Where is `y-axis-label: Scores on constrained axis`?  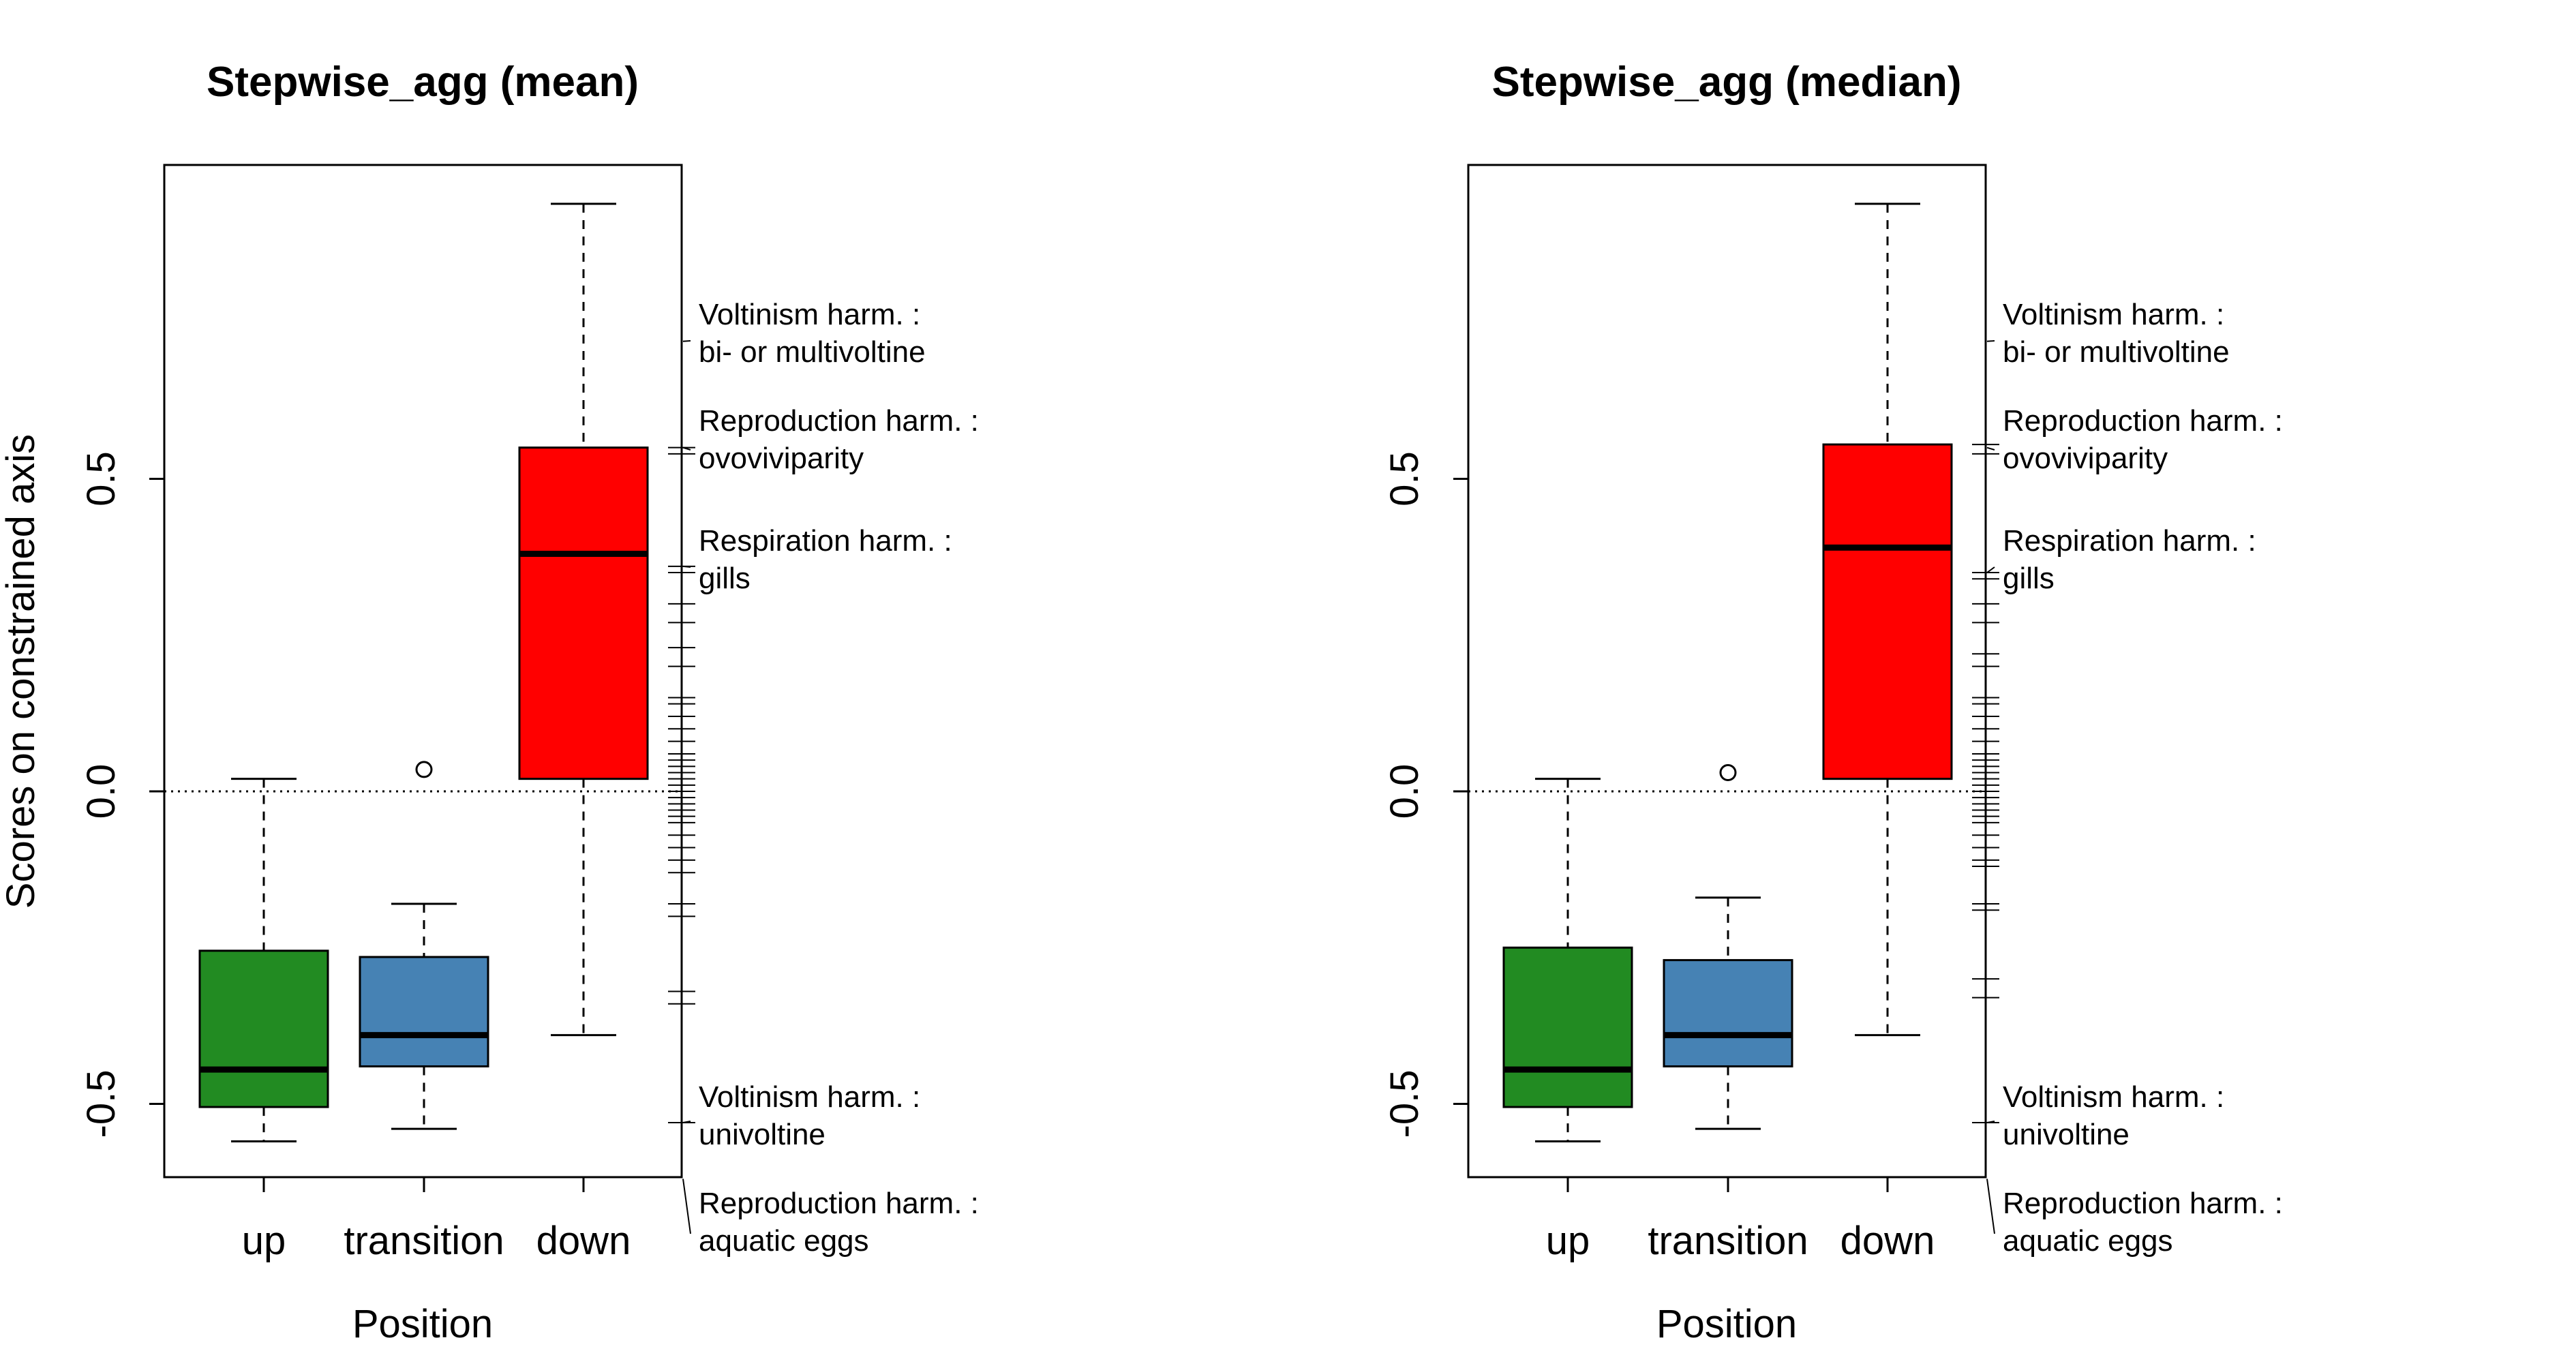
y-axis-label: Scores on constrained axis is located at coordinates (21, 671).